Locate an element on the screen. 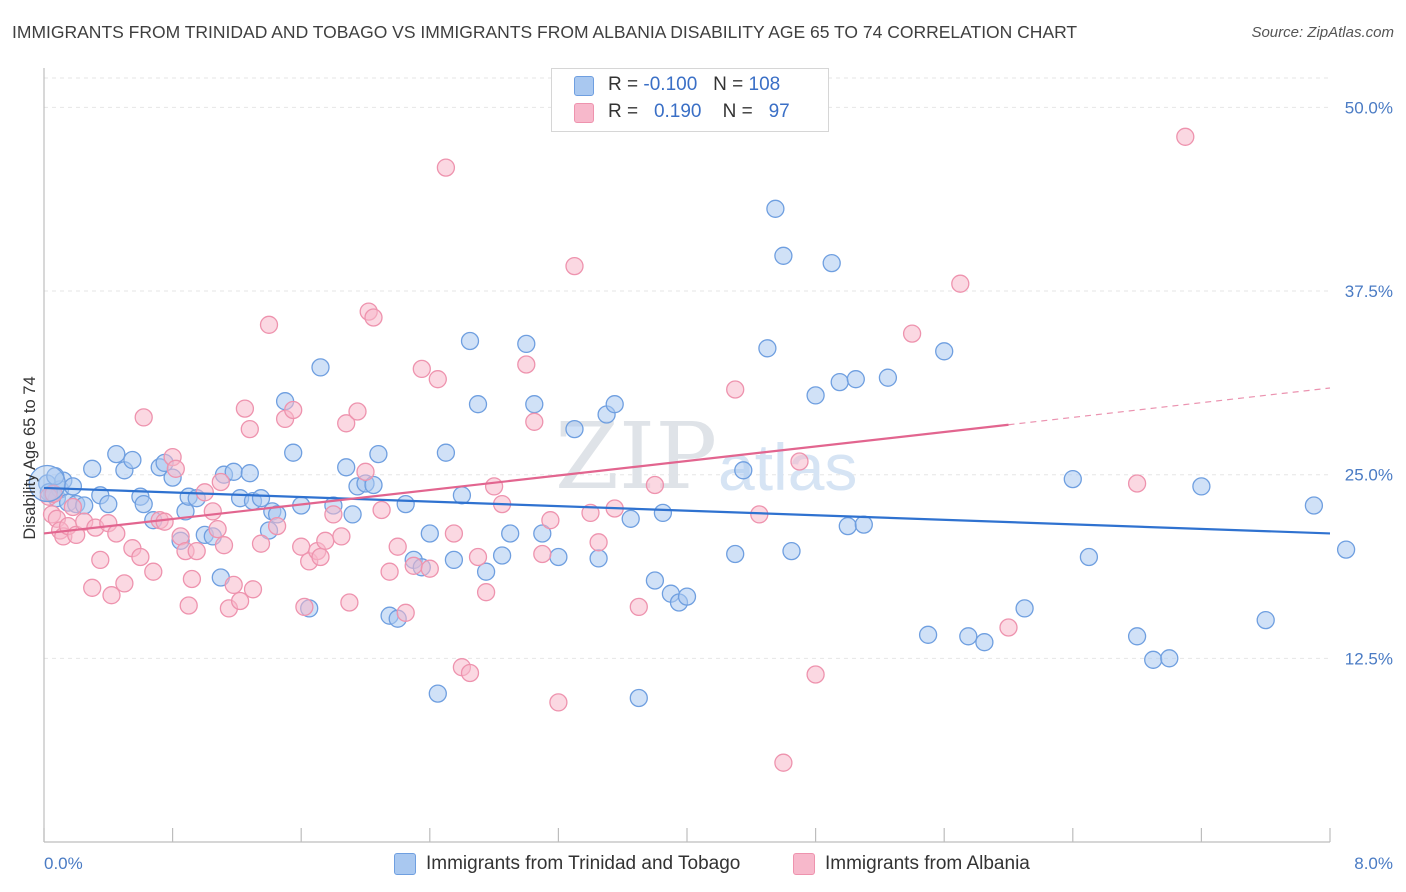 The image size is (1406, 892). y-tick-label-2: 37.5% is located at coordinates (1369, 291).